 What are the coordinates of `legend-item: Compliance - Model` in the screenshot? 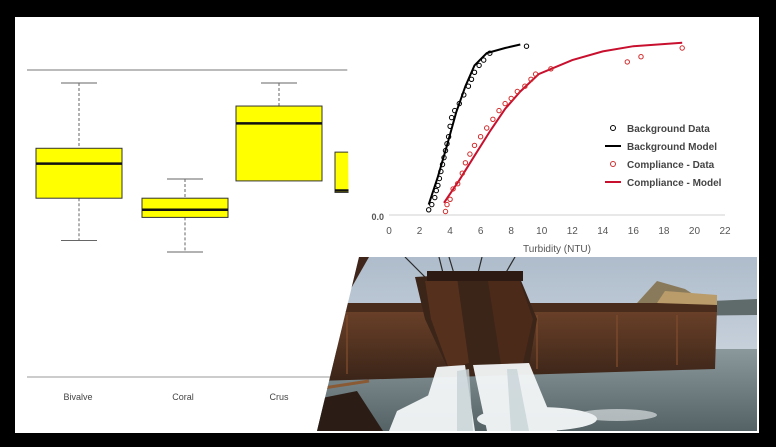 It's located at (663, 183).